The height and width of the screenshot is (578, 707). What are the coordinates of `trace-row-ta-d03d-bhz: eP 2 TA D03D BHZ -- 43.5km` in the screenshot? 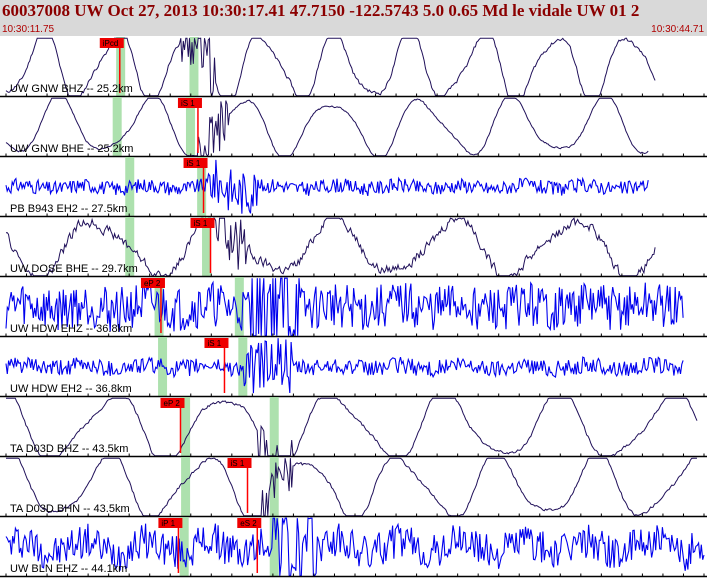 It's located at (353, 427).